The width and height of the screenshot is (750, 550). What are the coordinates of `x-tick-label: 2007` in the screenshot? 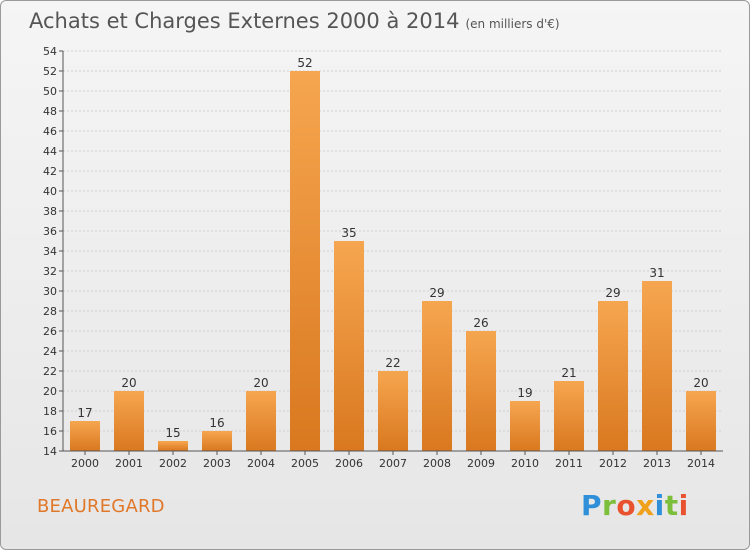 It's located at (393, 463).